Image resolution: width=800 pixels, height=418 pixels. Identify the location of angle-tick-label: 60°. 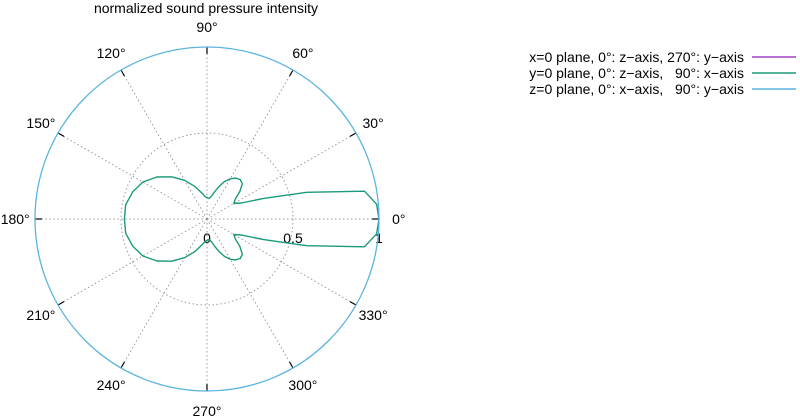
(302, 53).